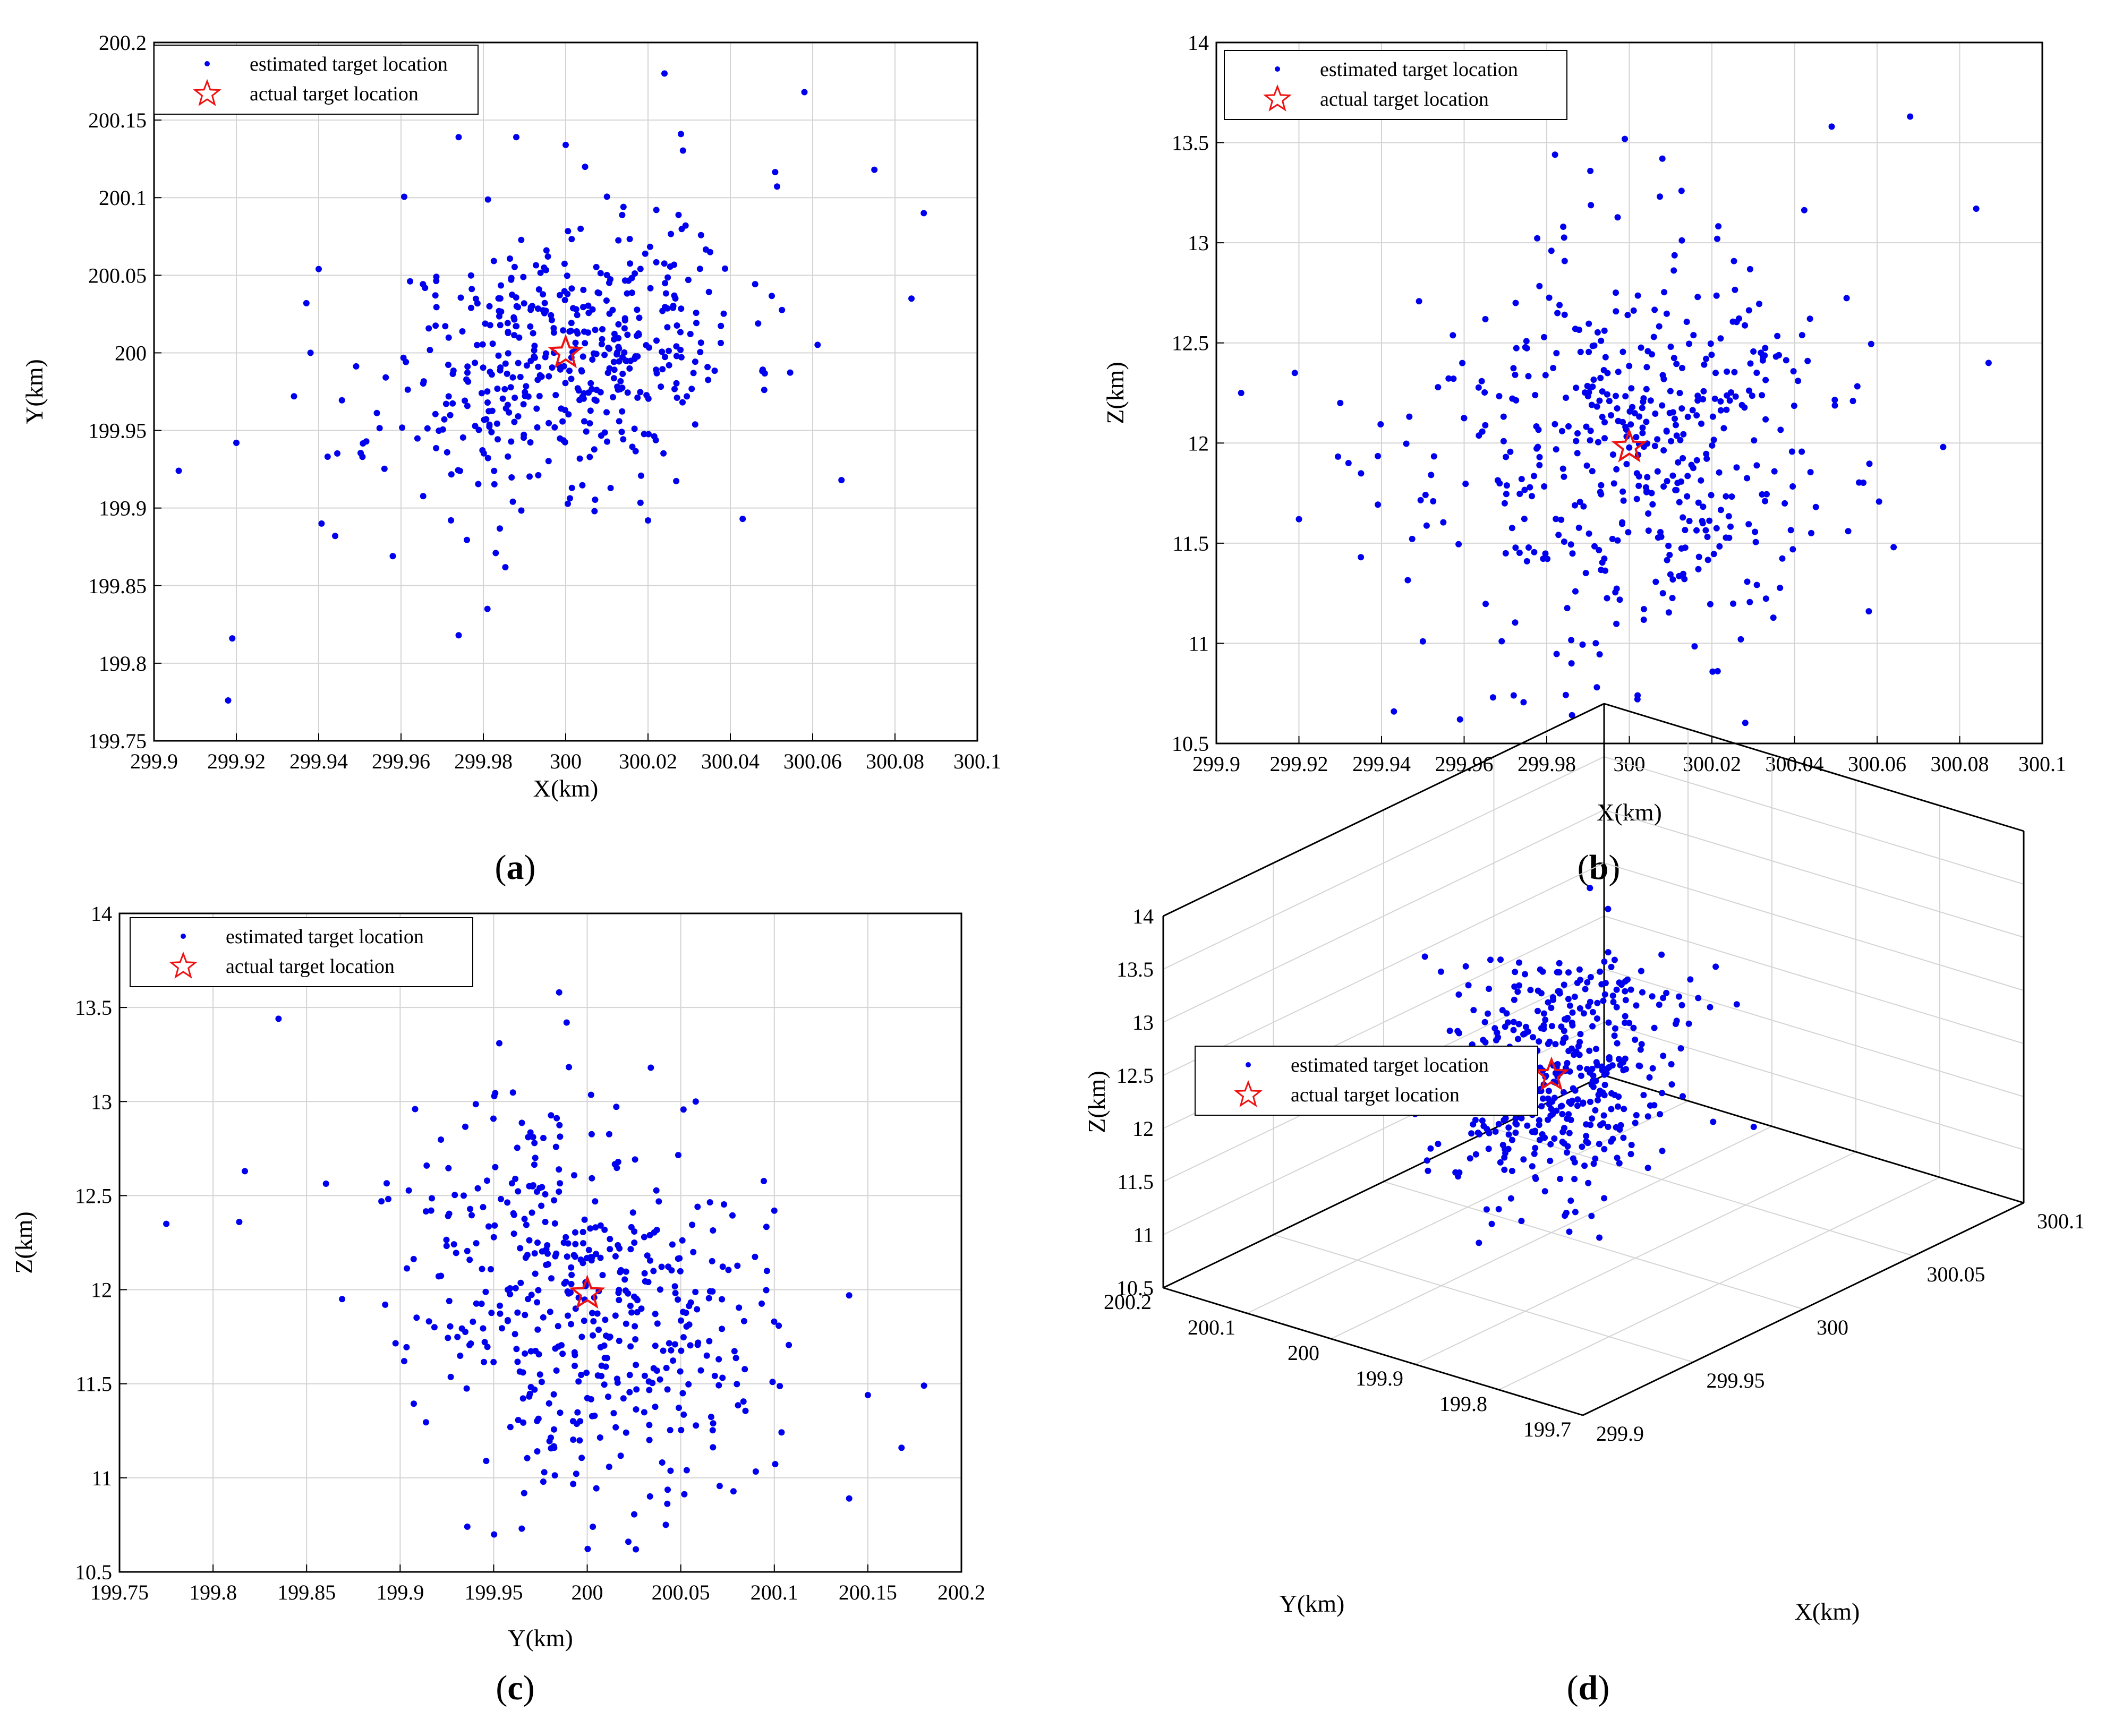 The image size is (2114, 1736). What do you see at coordinates (494, 1592) in the screenshot?
I see `panel-c-xtick-label: 199.95` at bounding box center [494, 1592].